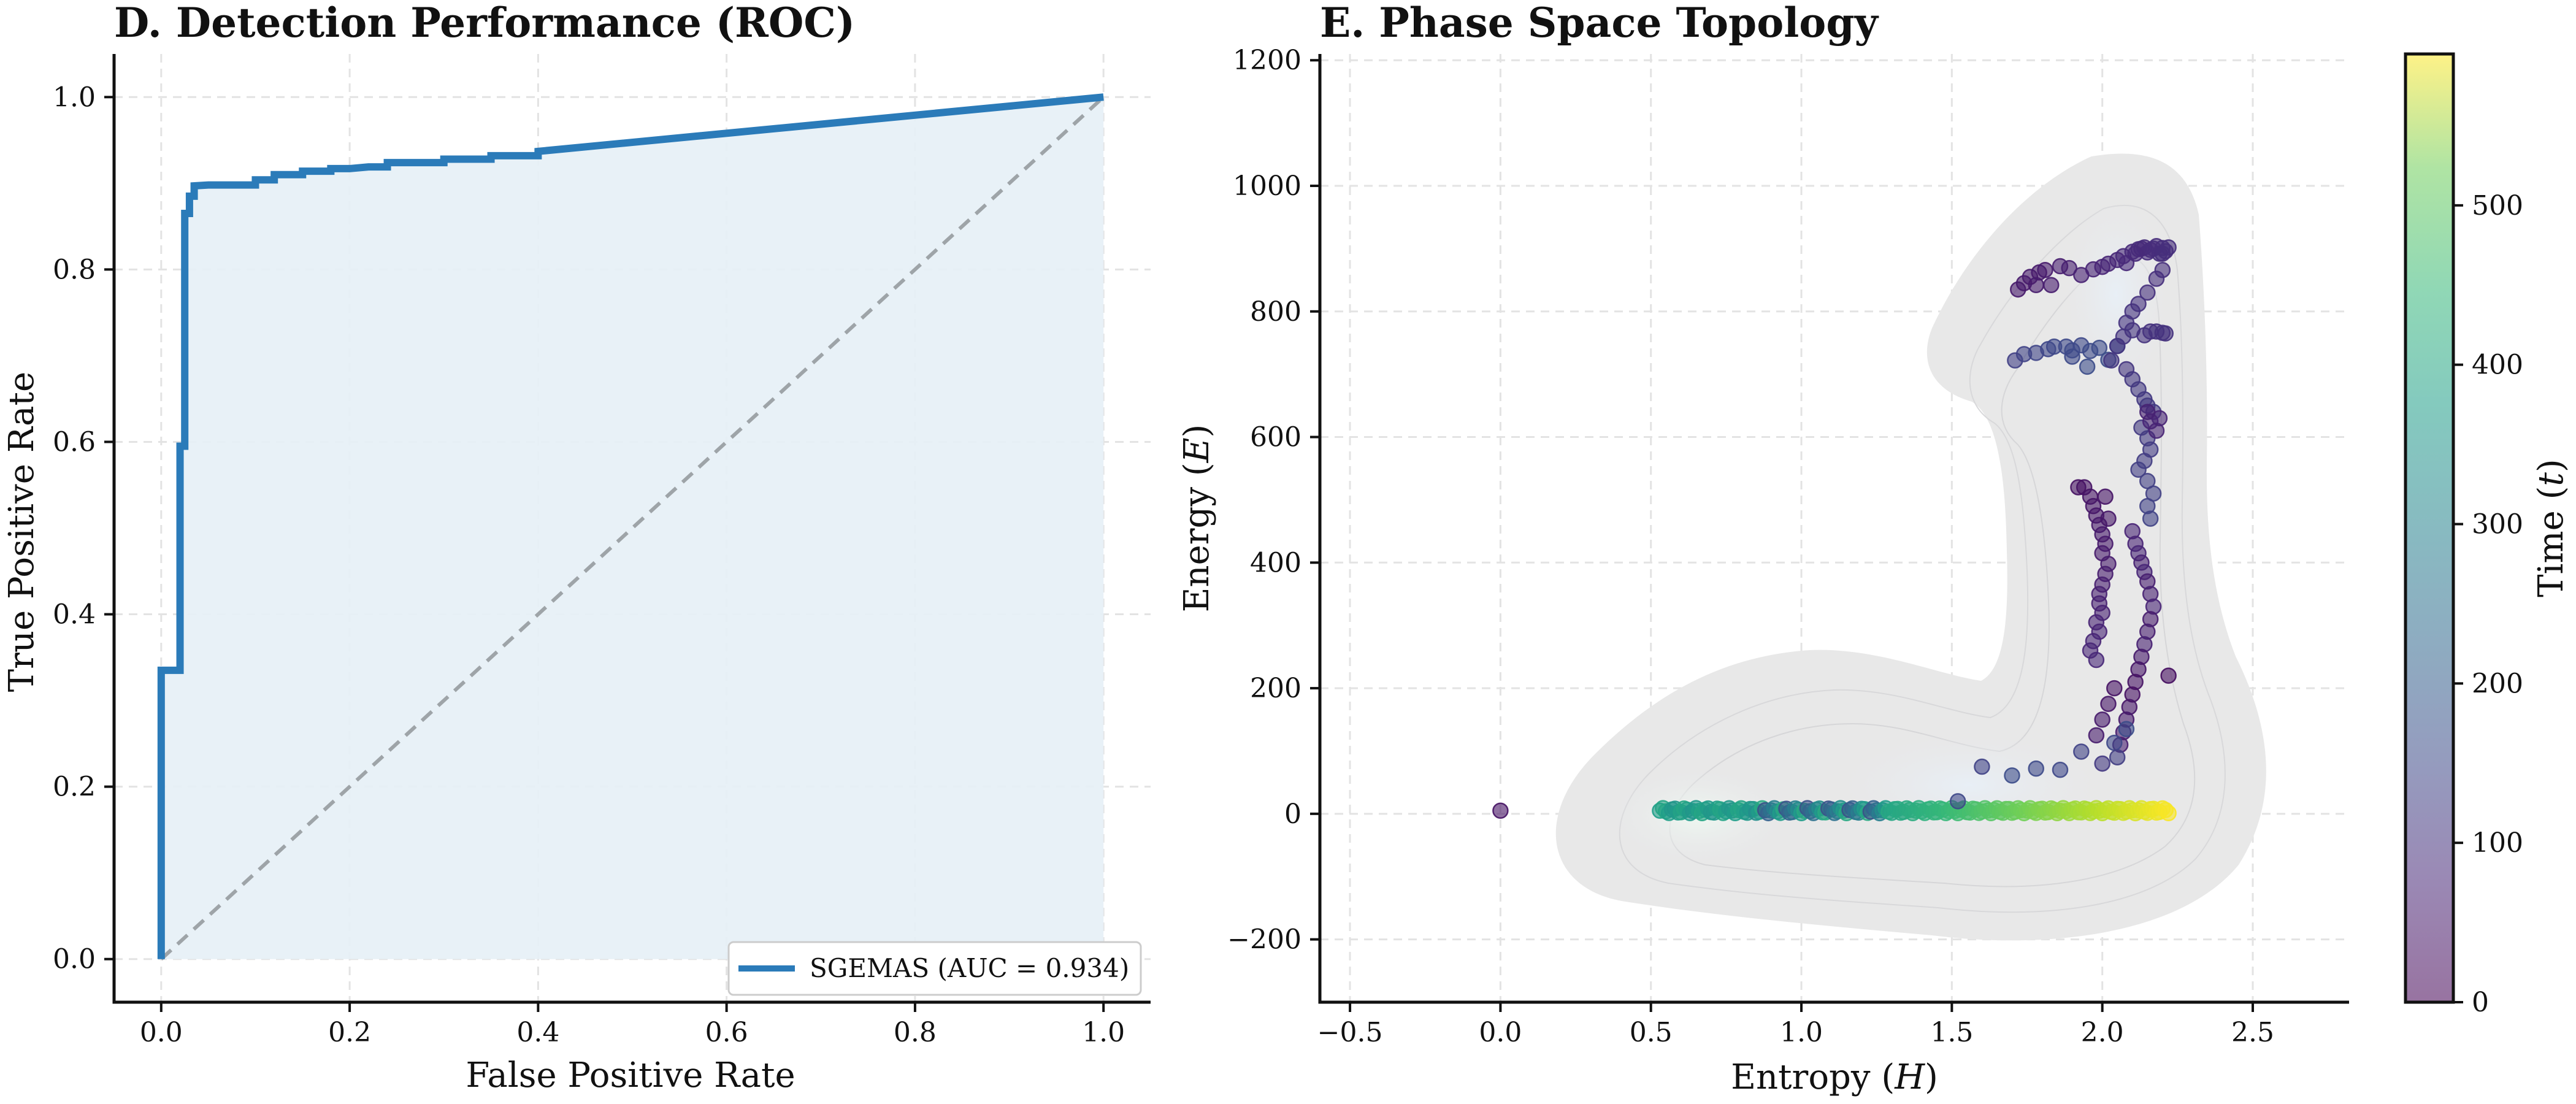 This screenshot has height=1104, width=2576. I want to click on colorbar-label-end: ), so click(2551, 465).